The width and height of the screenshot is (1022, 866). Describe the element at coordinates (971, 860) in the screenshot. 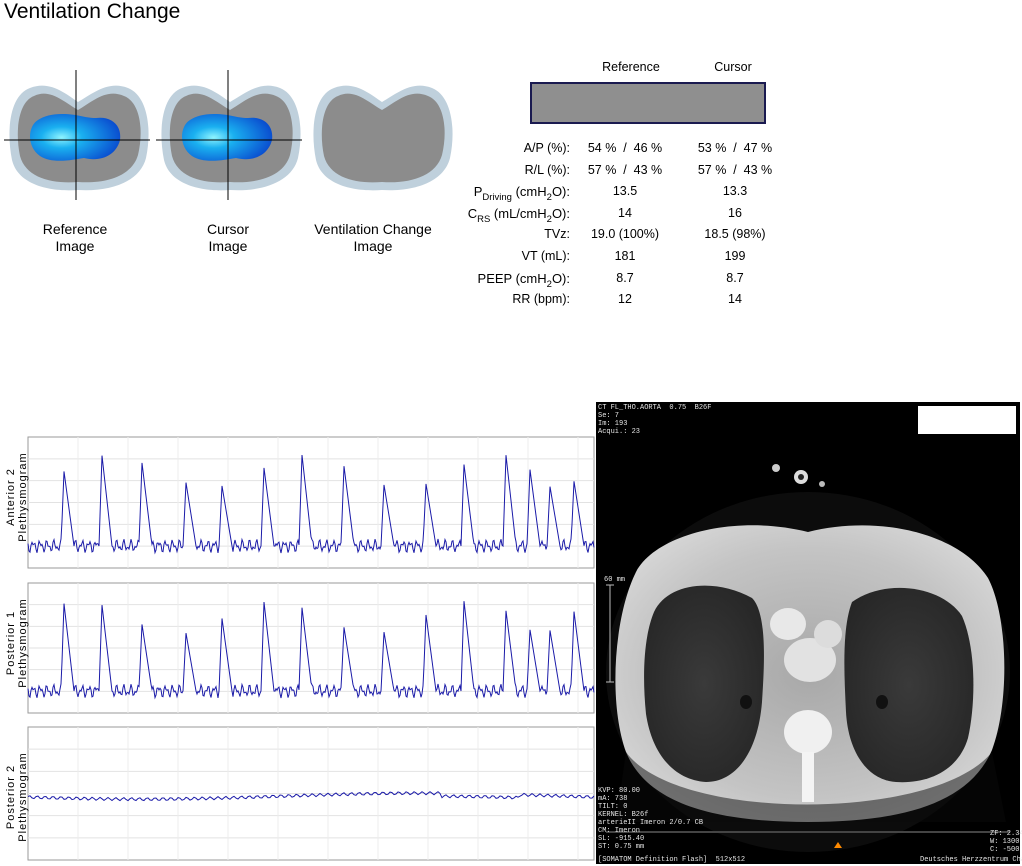

I see `ct-footer-right: Deutsches Herzzentrum Charite` at that location.